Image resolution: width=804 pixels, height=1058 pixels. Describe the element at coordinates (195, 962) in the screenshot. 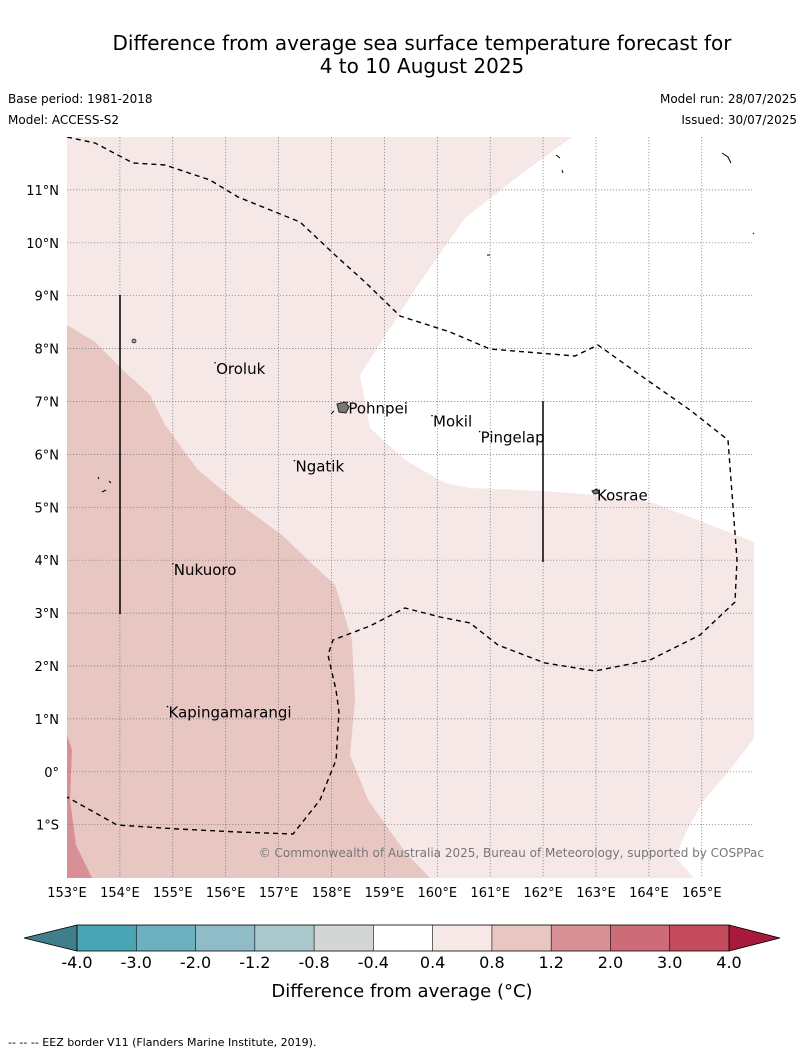

I see `colorbar-tick-label: -2.0` at that location.